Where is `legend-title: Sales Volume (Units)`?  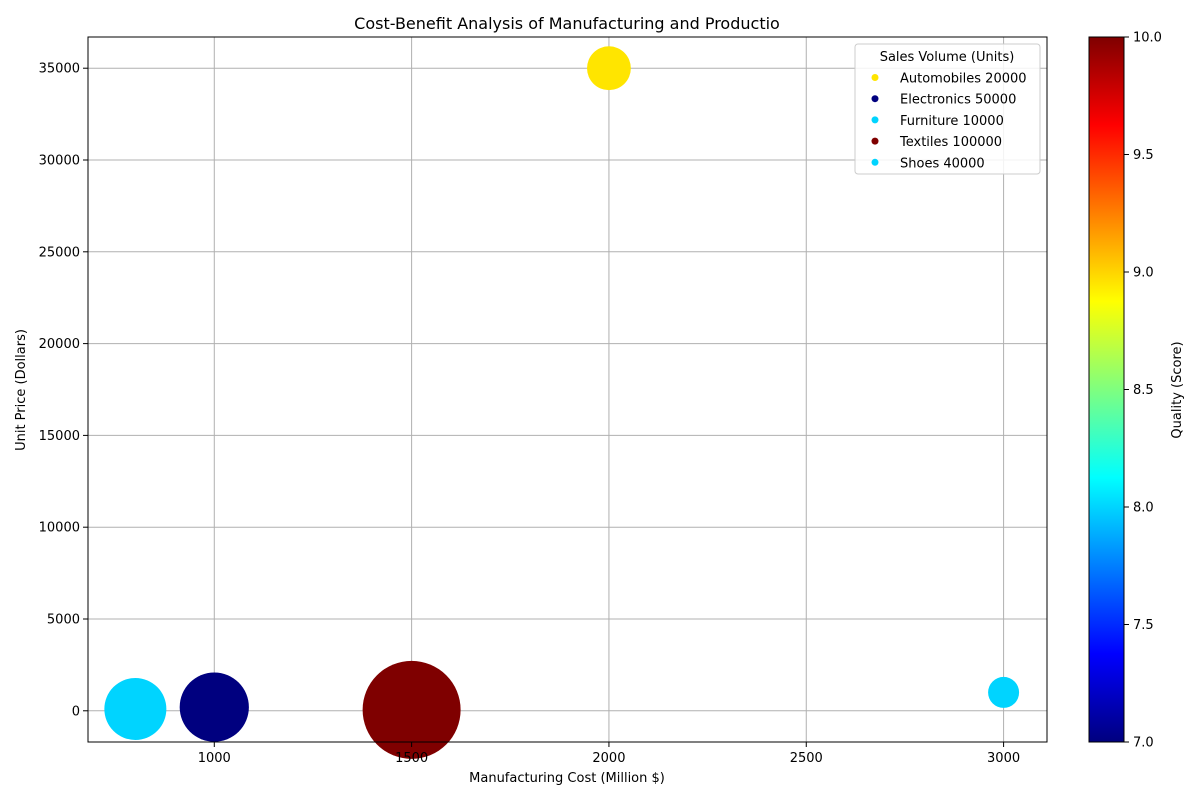
legend-title: Sales Volume (Units) is located at coordinates (947, 57).